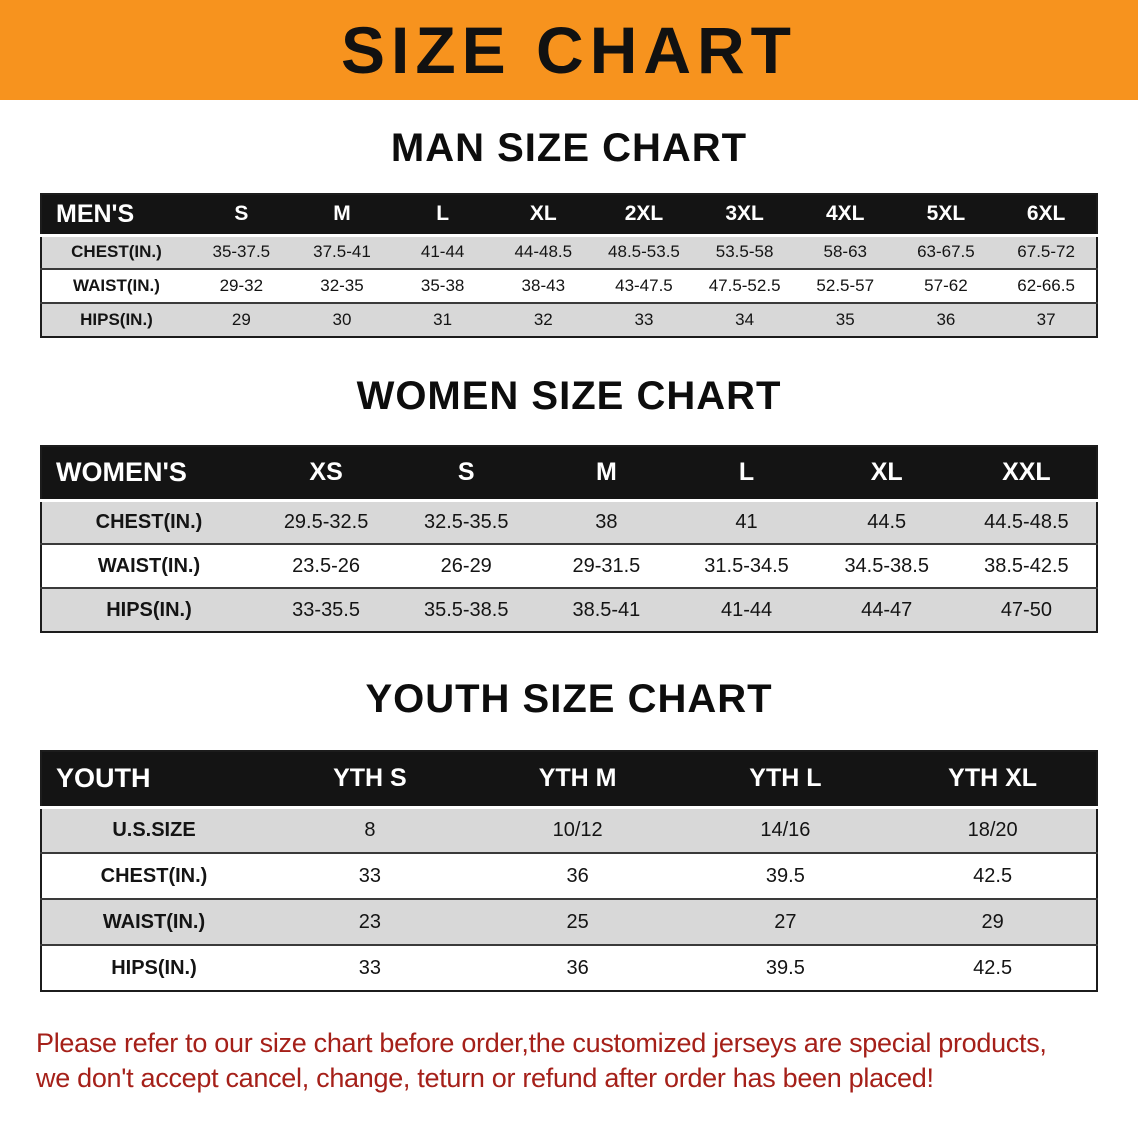  I want to click on table-header-row: WOMEN'S XS S M L XL XXL, so click(569, 473).